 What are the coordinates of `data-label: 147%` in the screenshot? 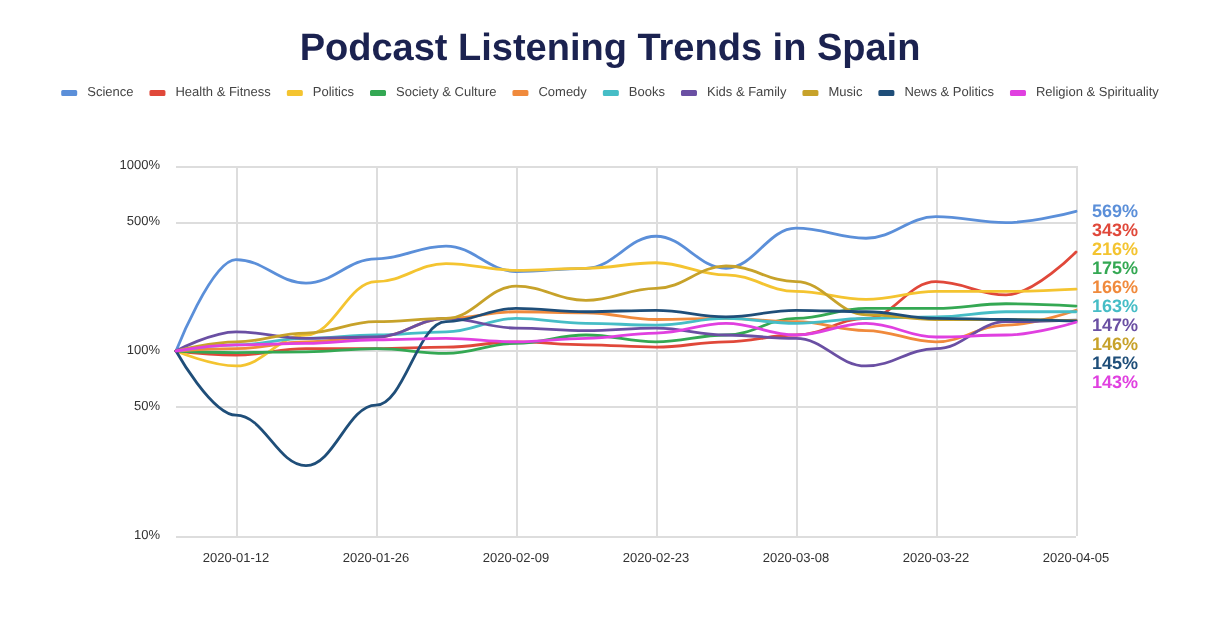 It's located at (1115, 324).